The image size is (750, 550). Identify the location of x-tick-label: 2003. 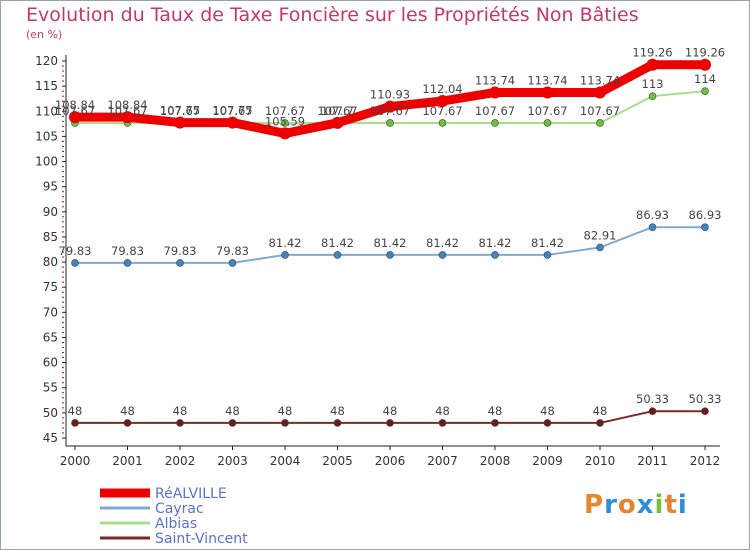
(232, 461).